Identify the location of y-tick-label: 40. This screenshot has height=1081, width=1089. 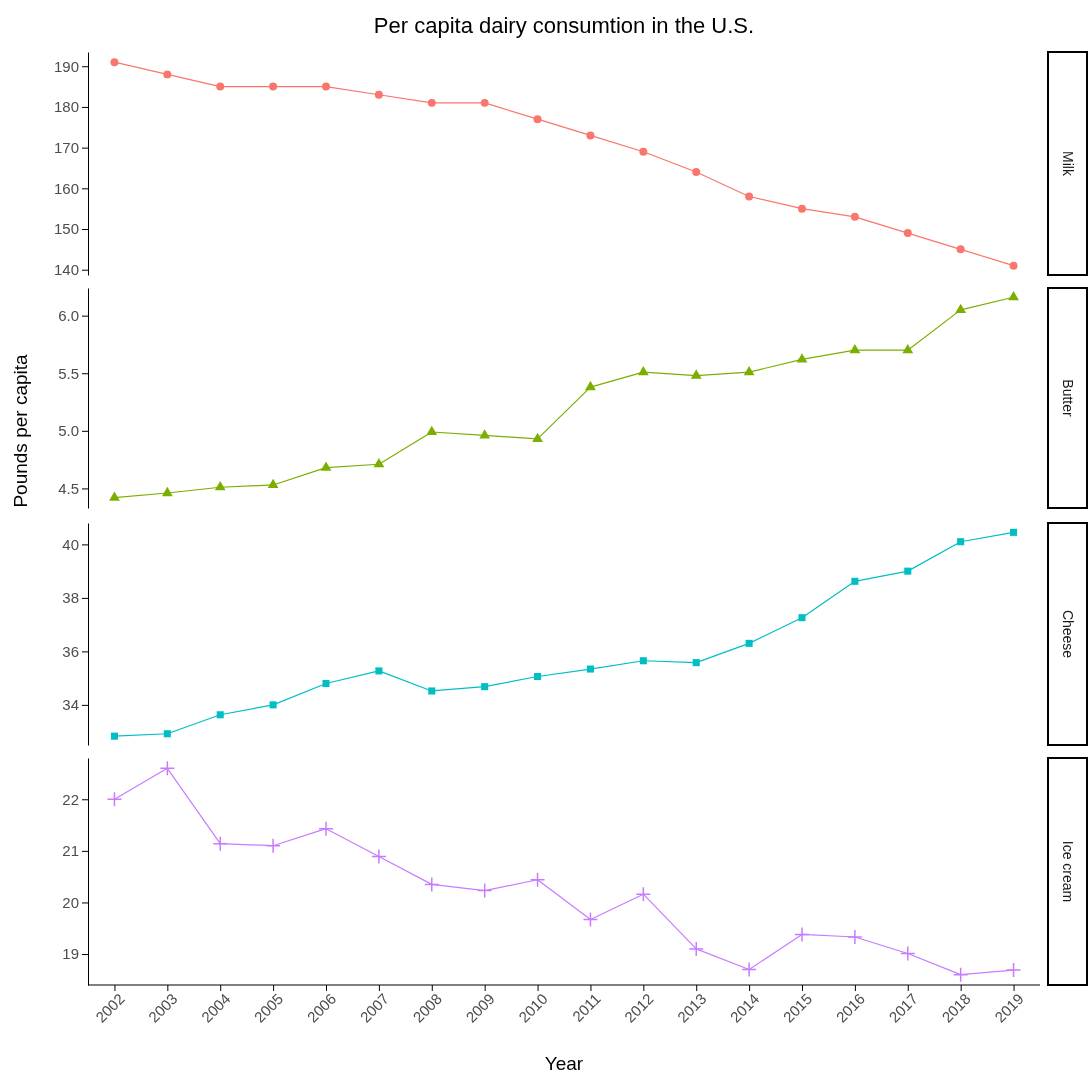
(70, 544).